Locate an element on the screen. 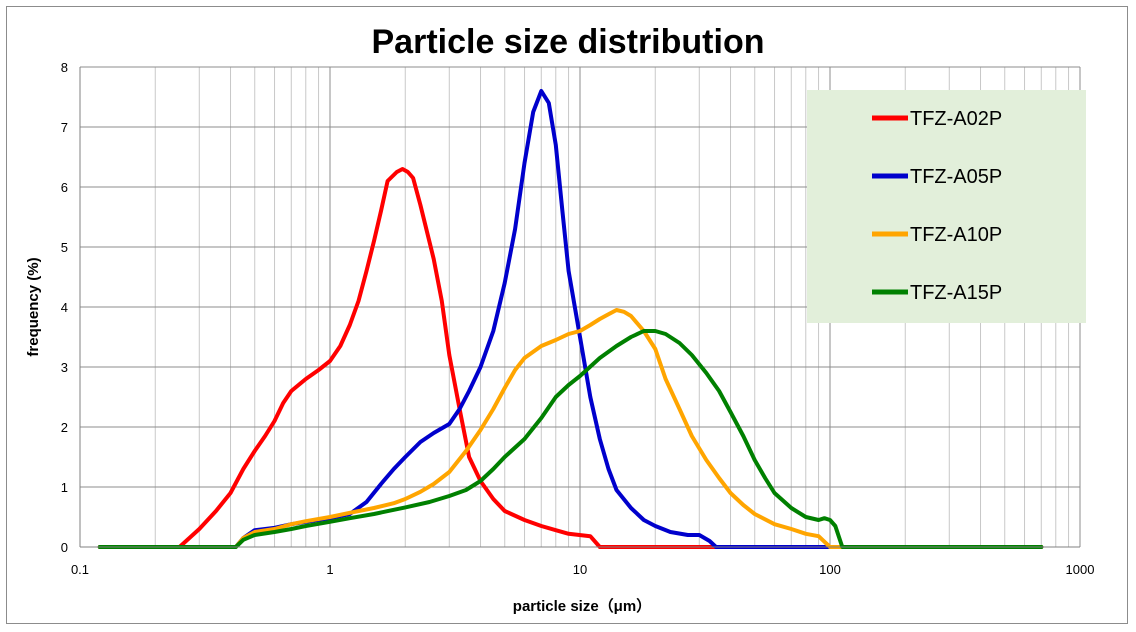 The height and width of the screenshot is (632, 1136). y-tick-label: 4 is located at coordinates (64, 307).